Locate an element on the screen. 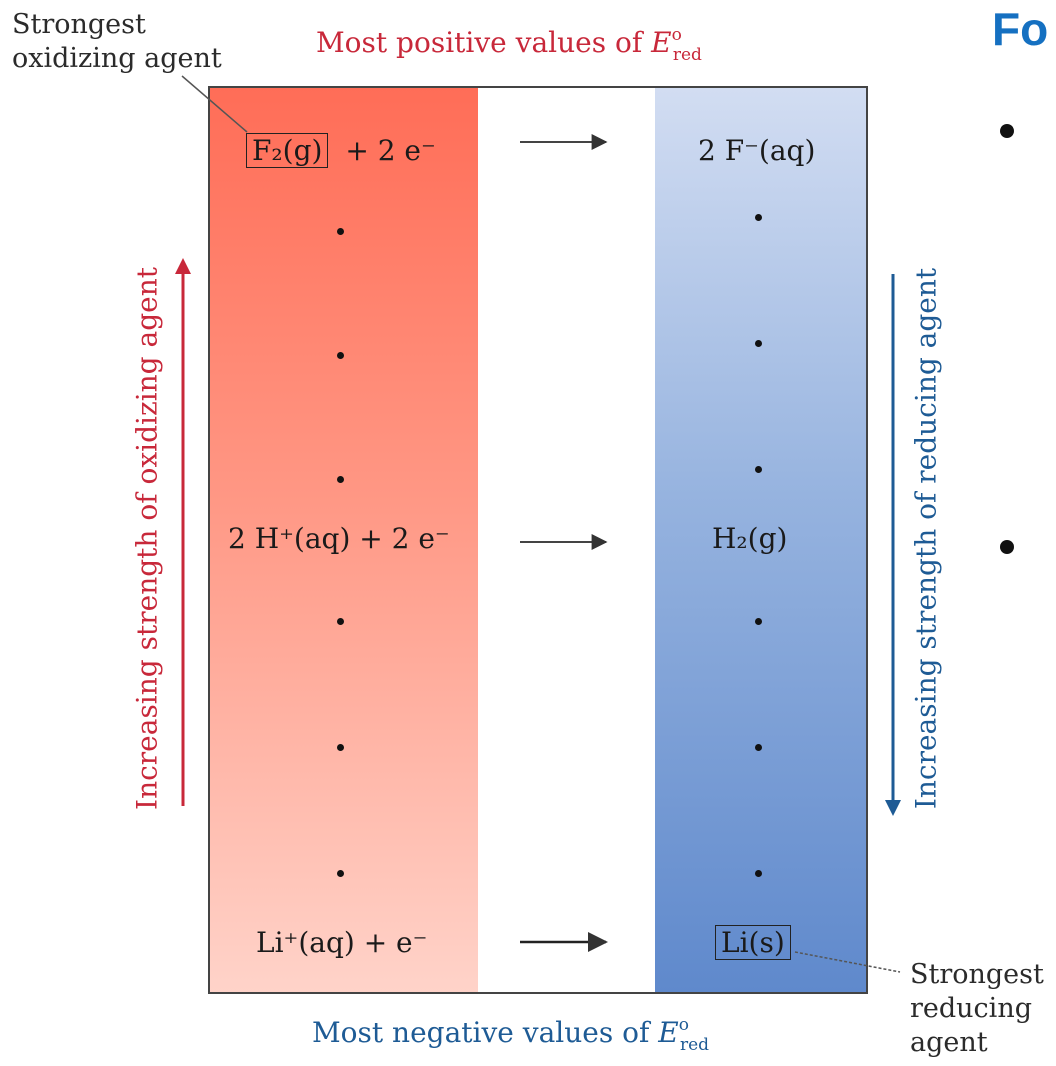  reducing-leader-line is located at coordinates (847, 962).